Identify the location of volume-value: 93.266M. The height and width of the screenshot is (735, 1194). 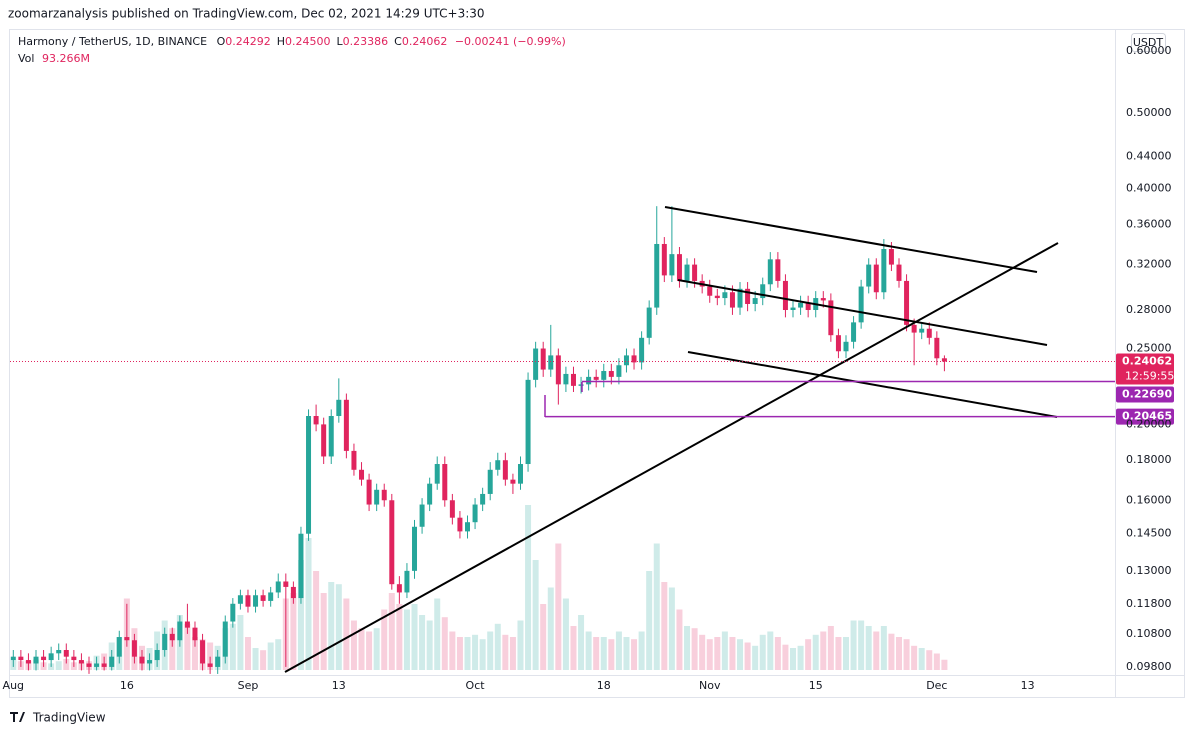
(66, 58).